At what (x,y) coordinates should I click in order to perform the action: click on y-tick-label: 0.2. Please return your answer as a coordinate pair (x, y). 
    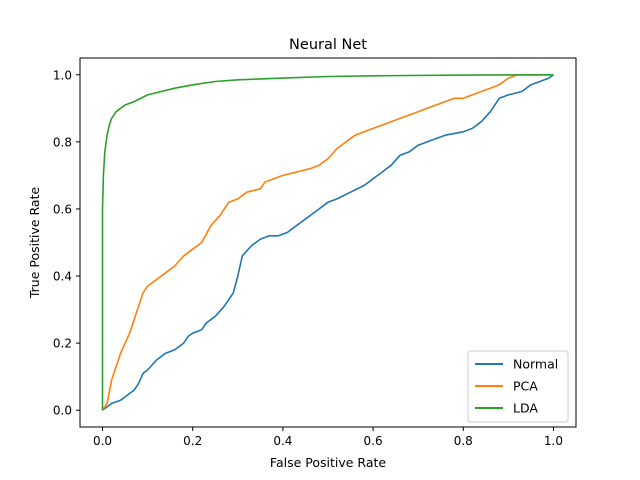
    Looking at the image, I should click on (62, 344).